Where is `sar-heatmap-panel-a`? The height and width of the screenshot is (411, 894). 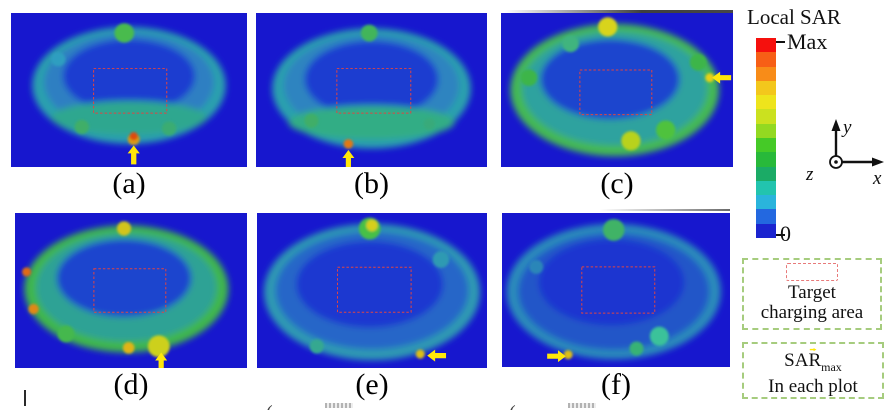
sar-heatmap-panel-a is located at coordinates (129, 90).